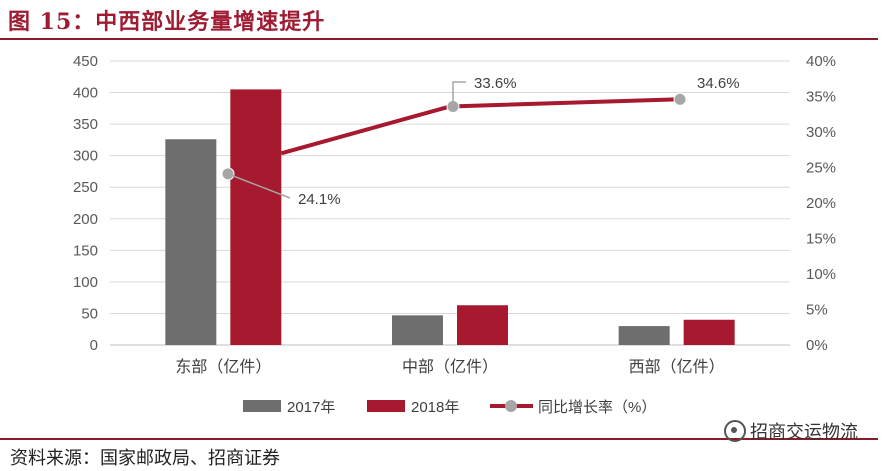  Describe the element at coordinates (319, 199) in the screenshot. I see `growth-data-label: 24.1%` at that location.